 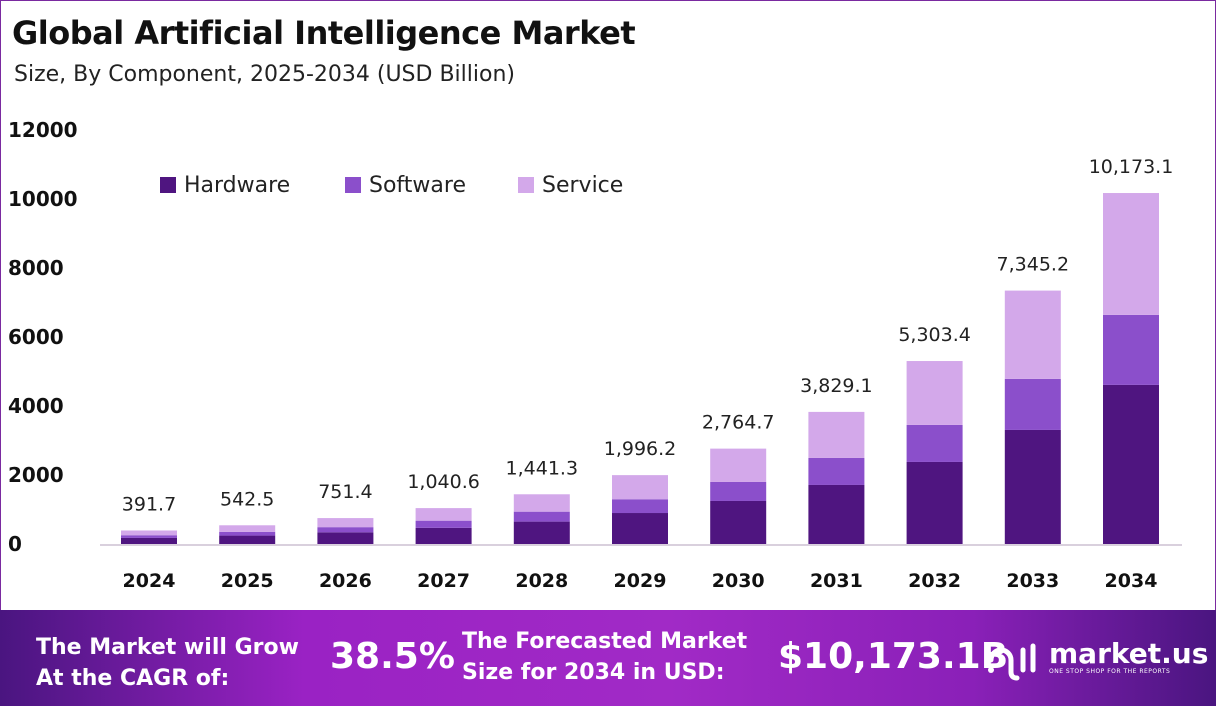 I want to click on x-tick-label: 2026, so click(x=345, y=581).